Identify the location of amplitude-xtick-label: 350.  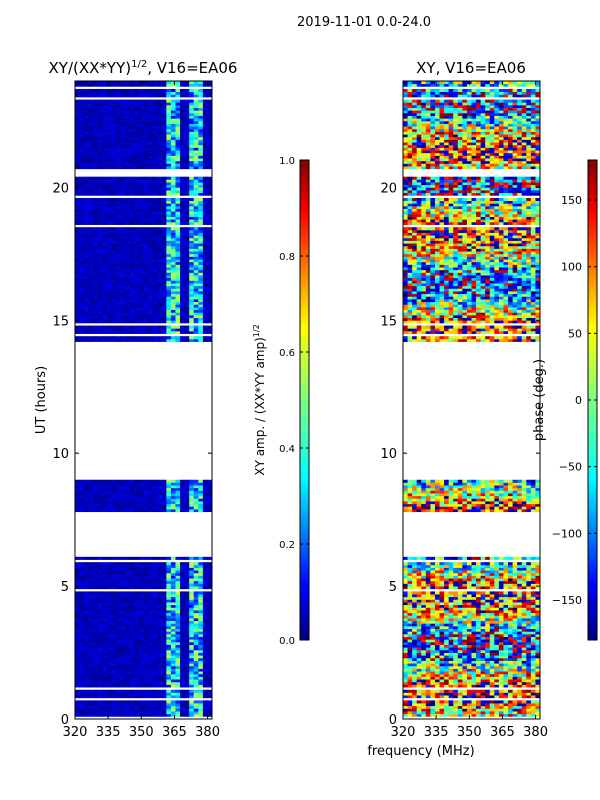
(141, 732).